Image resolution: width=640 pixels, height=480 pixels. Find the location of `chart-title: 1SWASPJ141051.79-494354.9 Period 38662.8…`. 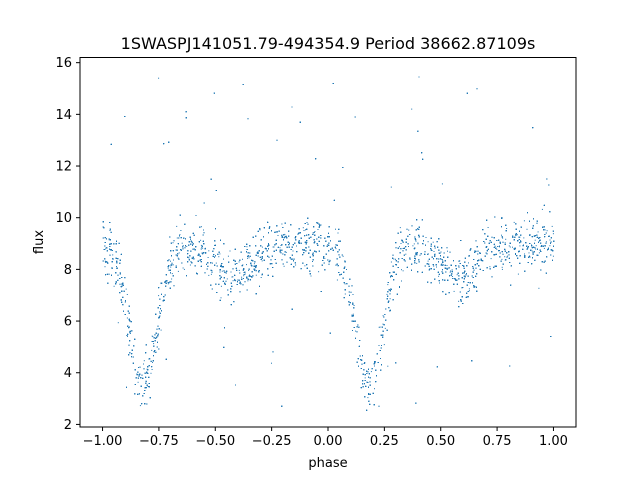

chart-title: 1SWASPJ141051.79-494354.9 Period 38662.8… is located at coordinates (328, 43).